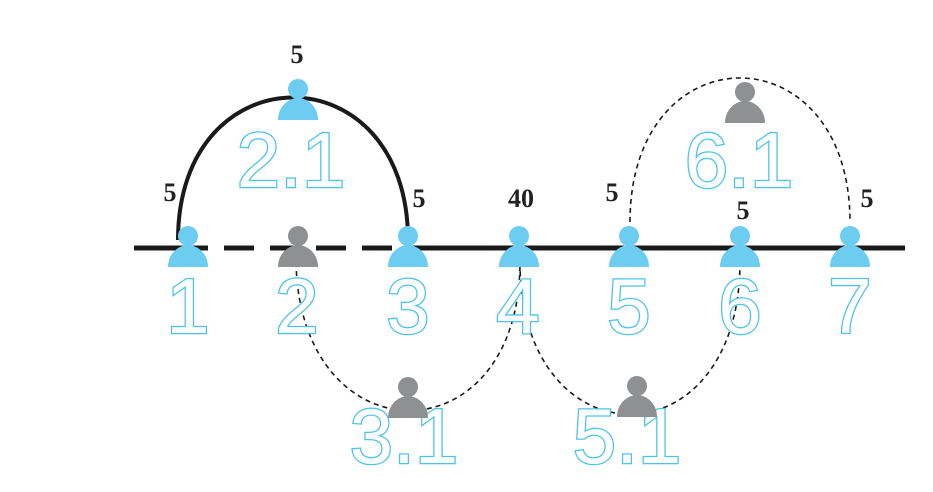 The height and width of the screenshot is (492, 933). What do you see at coordinates (170, 192) in the screenshot?
I see `weight-label-arc-left: 5` at bounding box center [170, 192].